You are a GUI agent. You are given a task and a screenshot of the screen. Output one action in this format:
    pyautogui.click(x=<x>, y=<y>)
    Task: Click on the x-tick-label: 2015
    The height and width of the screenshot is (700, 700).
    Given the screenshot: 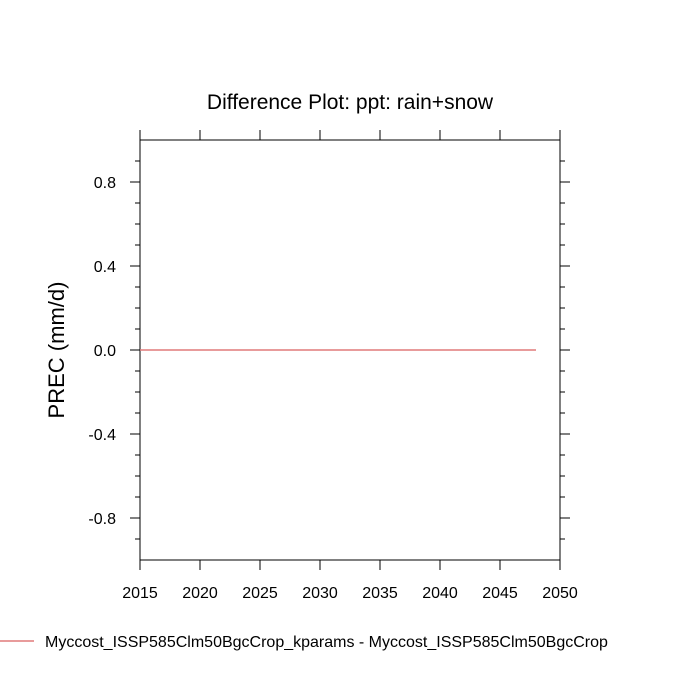 What is the action you would take?
    pyautogui.click(x=140, y=593)
    